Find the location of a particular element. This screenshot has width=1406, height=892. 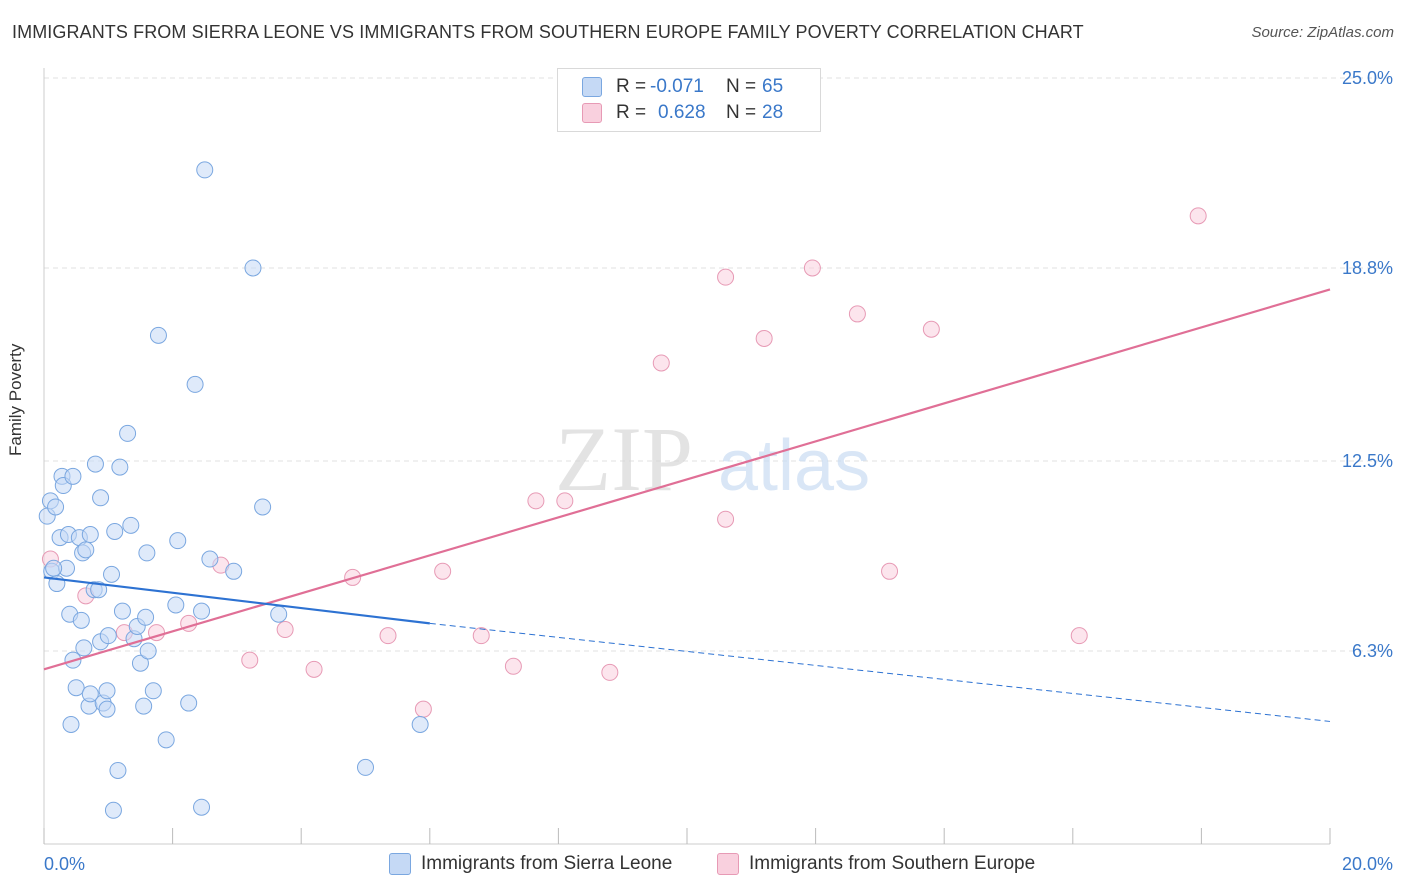

y-tick-label: 18.8% is located at coordinates (1367, 268).